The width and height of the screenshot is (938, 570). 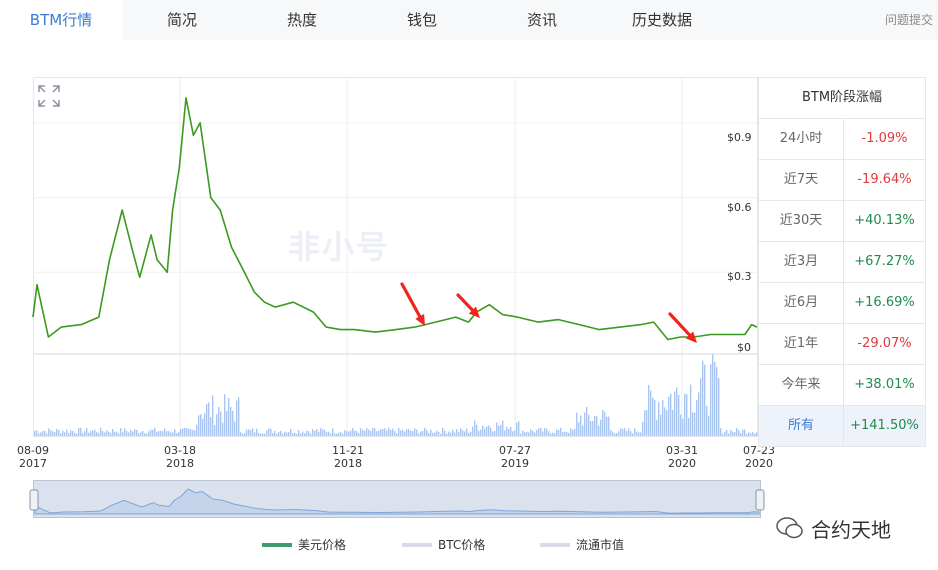 I want to click on table-row: 近30天 +40.13%, so click(x=842, y=221).